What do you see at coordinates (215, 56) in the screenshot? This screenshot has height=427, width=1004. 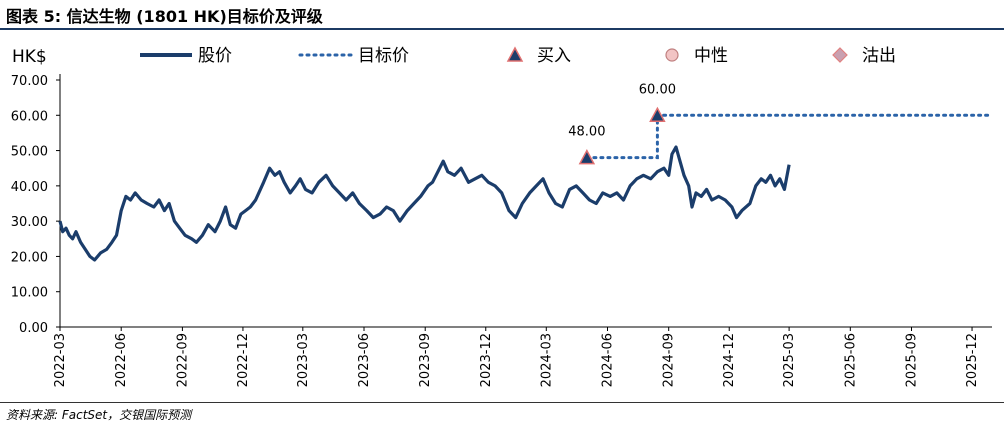 I see `legend-label: 股价` at bounding box center [215, 56].